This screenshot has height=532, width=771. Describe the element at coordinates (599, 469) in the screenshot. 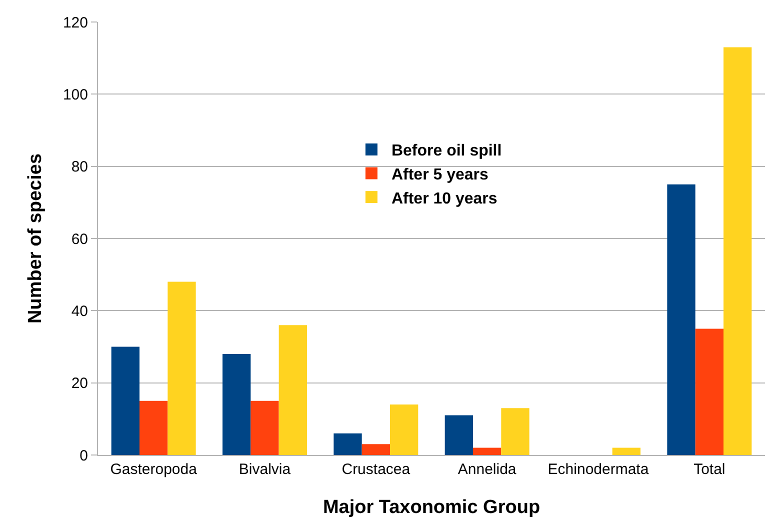

I see `x-tick-label: Echinodermata` at that location.